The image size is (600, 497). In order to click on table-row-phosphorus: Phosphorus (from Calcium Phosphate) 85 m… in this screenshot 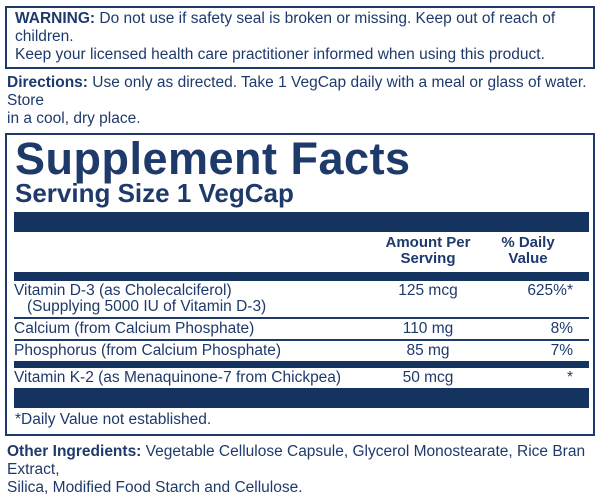, I will do `click(300, 351)`.